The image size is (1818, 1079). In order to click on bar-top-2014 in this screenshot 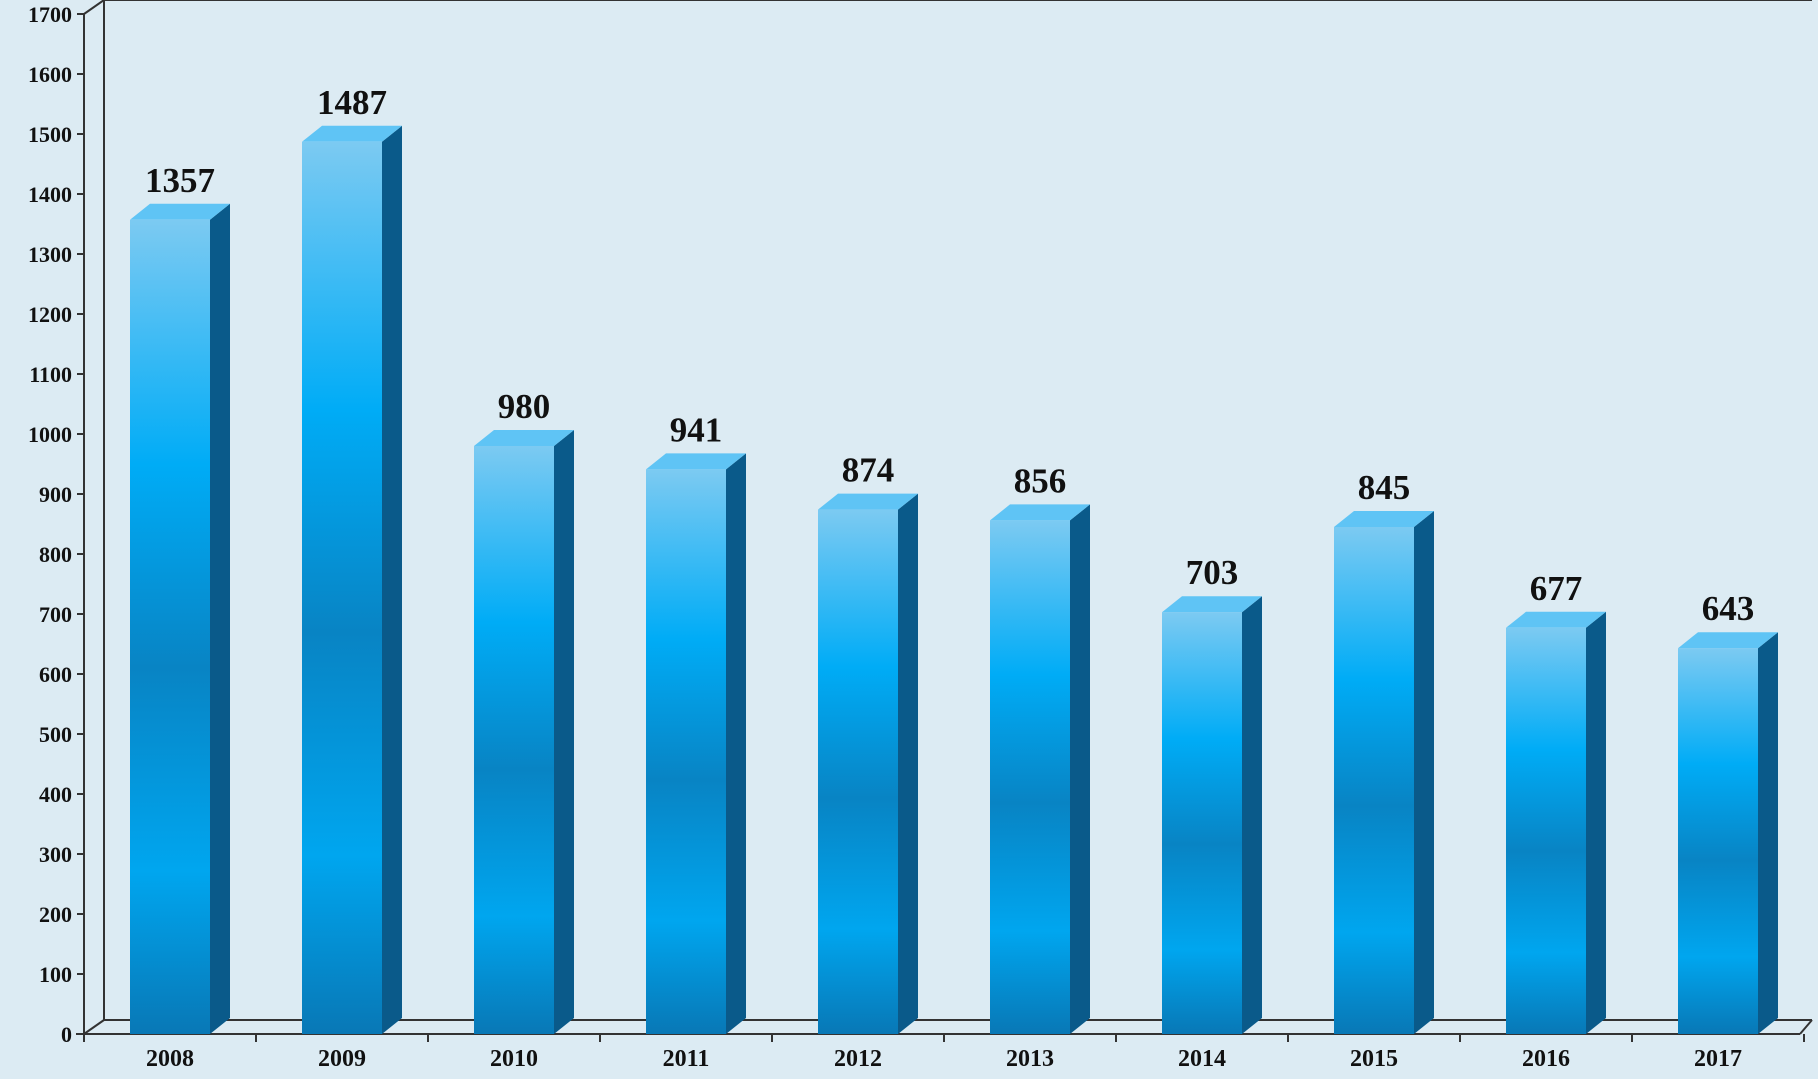, I will do `click(1212, 604)`.